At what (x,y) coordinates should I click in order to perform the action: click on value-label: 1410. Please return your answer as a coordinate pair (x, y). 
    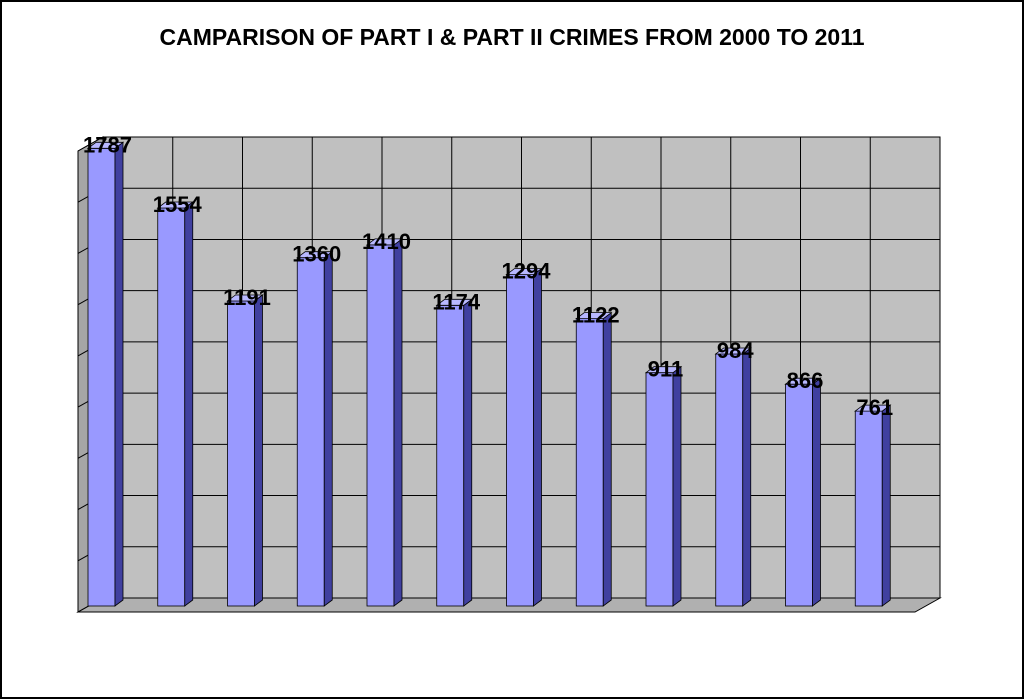
    Looking at the image, I should click on (386, 241).